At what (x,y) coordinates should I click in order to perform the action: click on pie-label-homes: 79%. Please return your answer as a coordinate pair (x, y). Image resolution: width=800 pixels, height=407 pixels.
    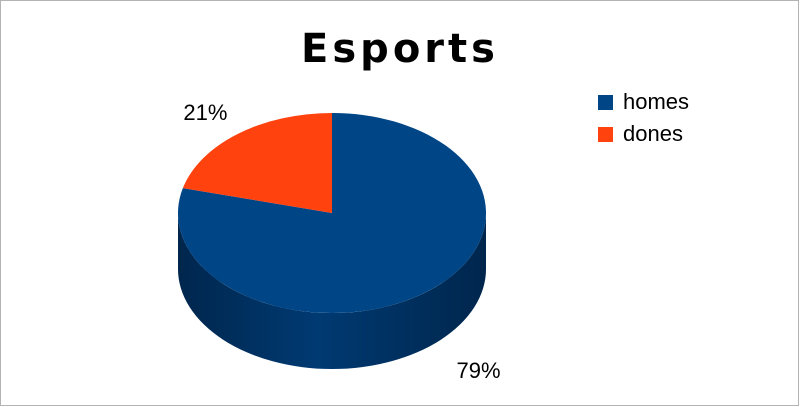
    Looking at the image, I should click on (479, 370).